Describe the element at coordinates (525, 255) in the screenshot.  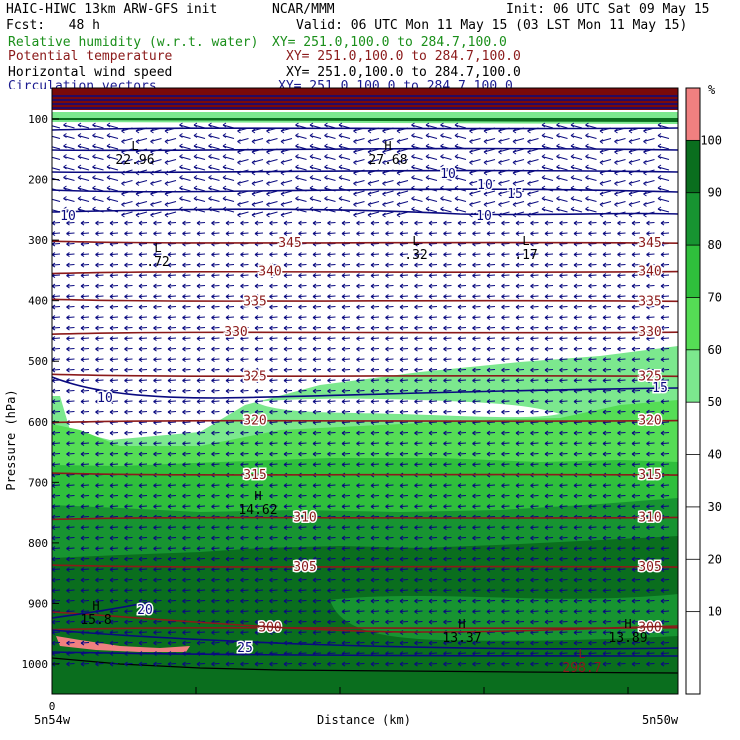
I see `hilo-value: .17` at that location.